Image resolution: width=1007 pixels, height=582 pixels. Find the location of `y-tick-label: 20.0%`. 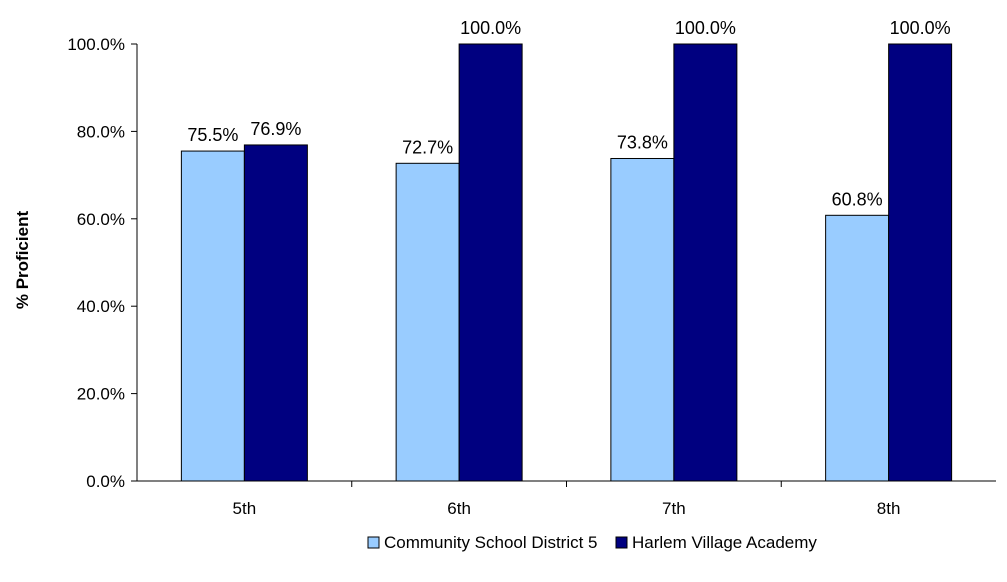

y-tick-label: 20.0% is located at coordinates (101, 394).